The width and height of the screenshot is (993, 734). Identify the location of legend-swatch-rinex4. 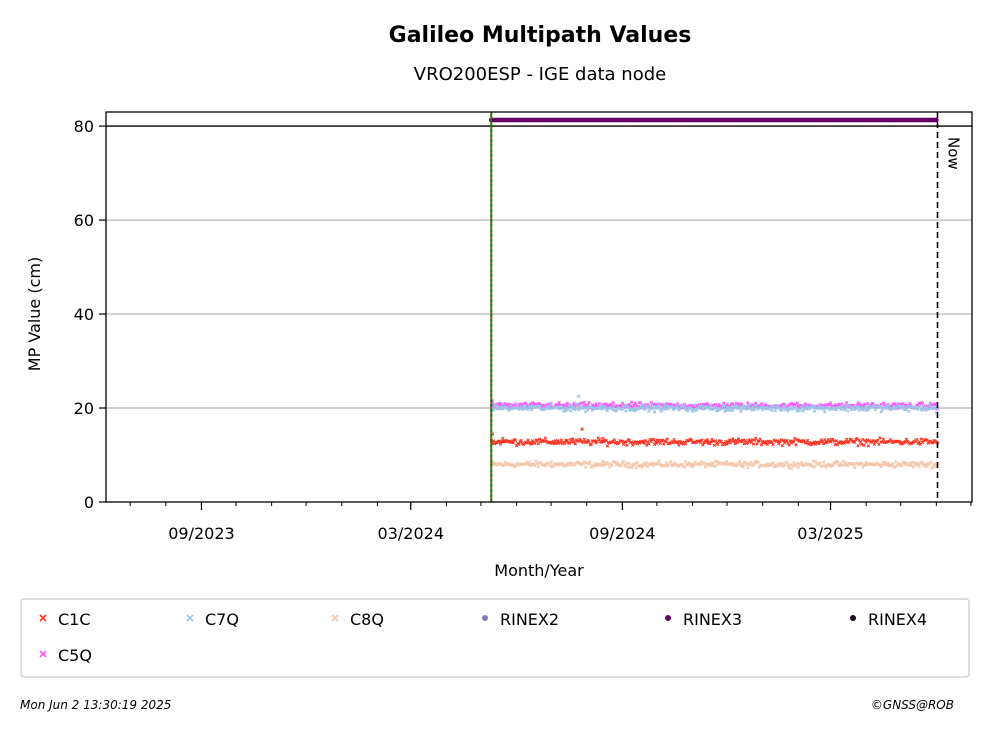
(853, 618).